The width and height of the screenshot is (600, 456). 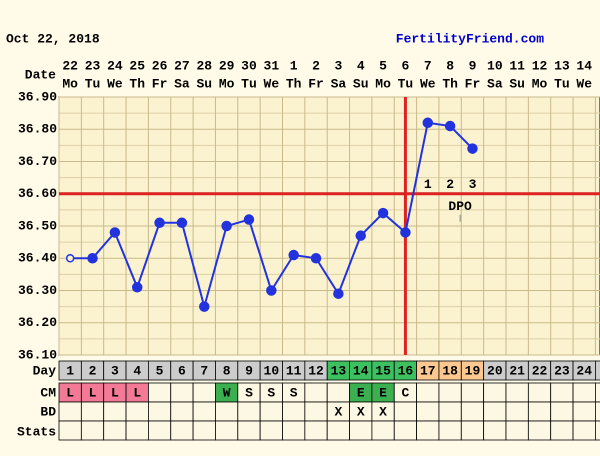 What do you see at coordinates (406, 392) in the screenshot?
I see `cm-entry: C` at bounding box center [406, 392].